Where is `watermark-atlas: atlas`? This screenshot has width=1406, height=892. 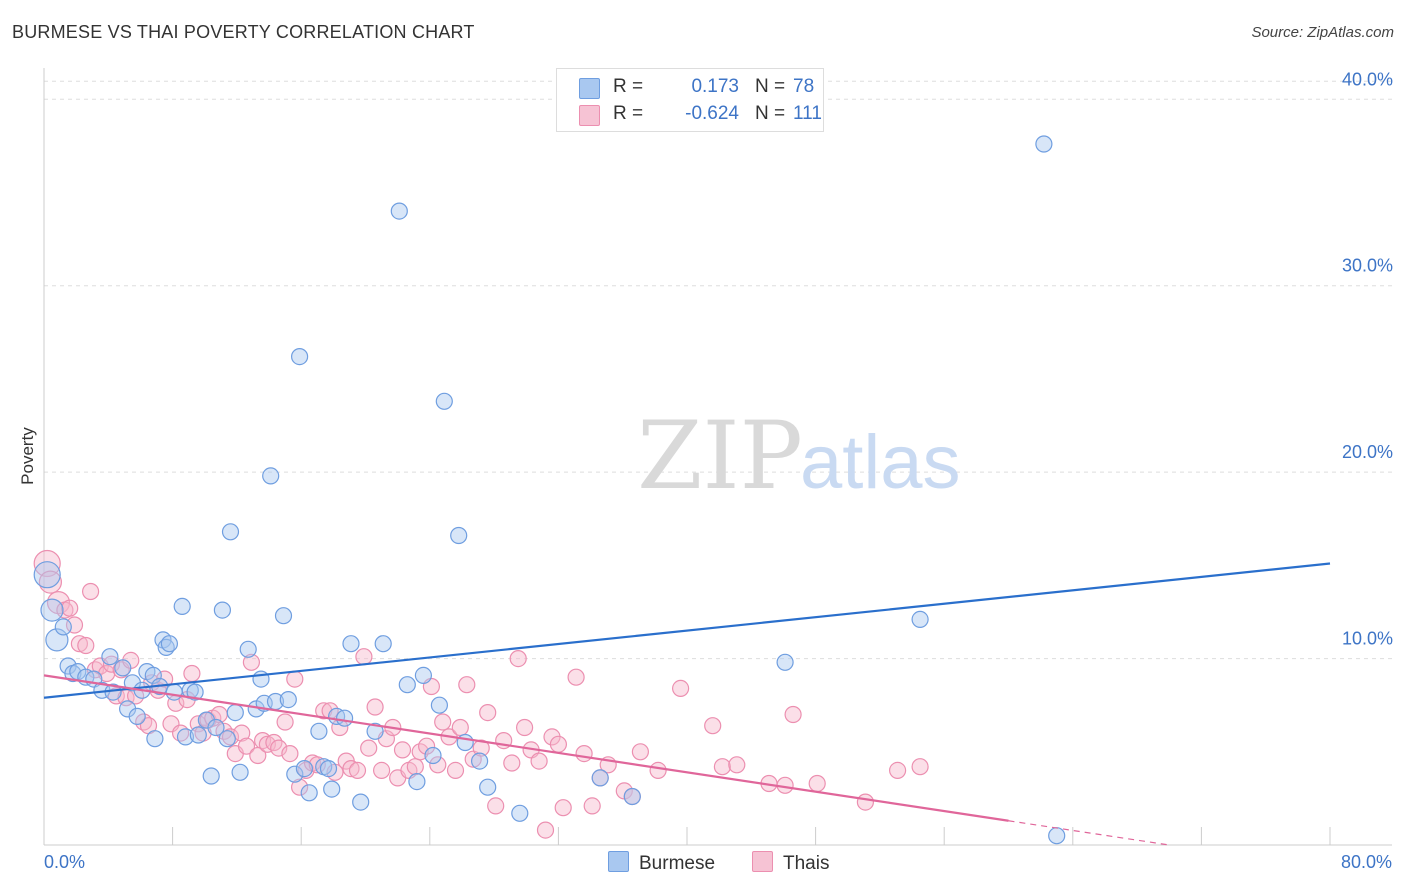
watermark-atlas: atlas is located at coordinates (880, 462).